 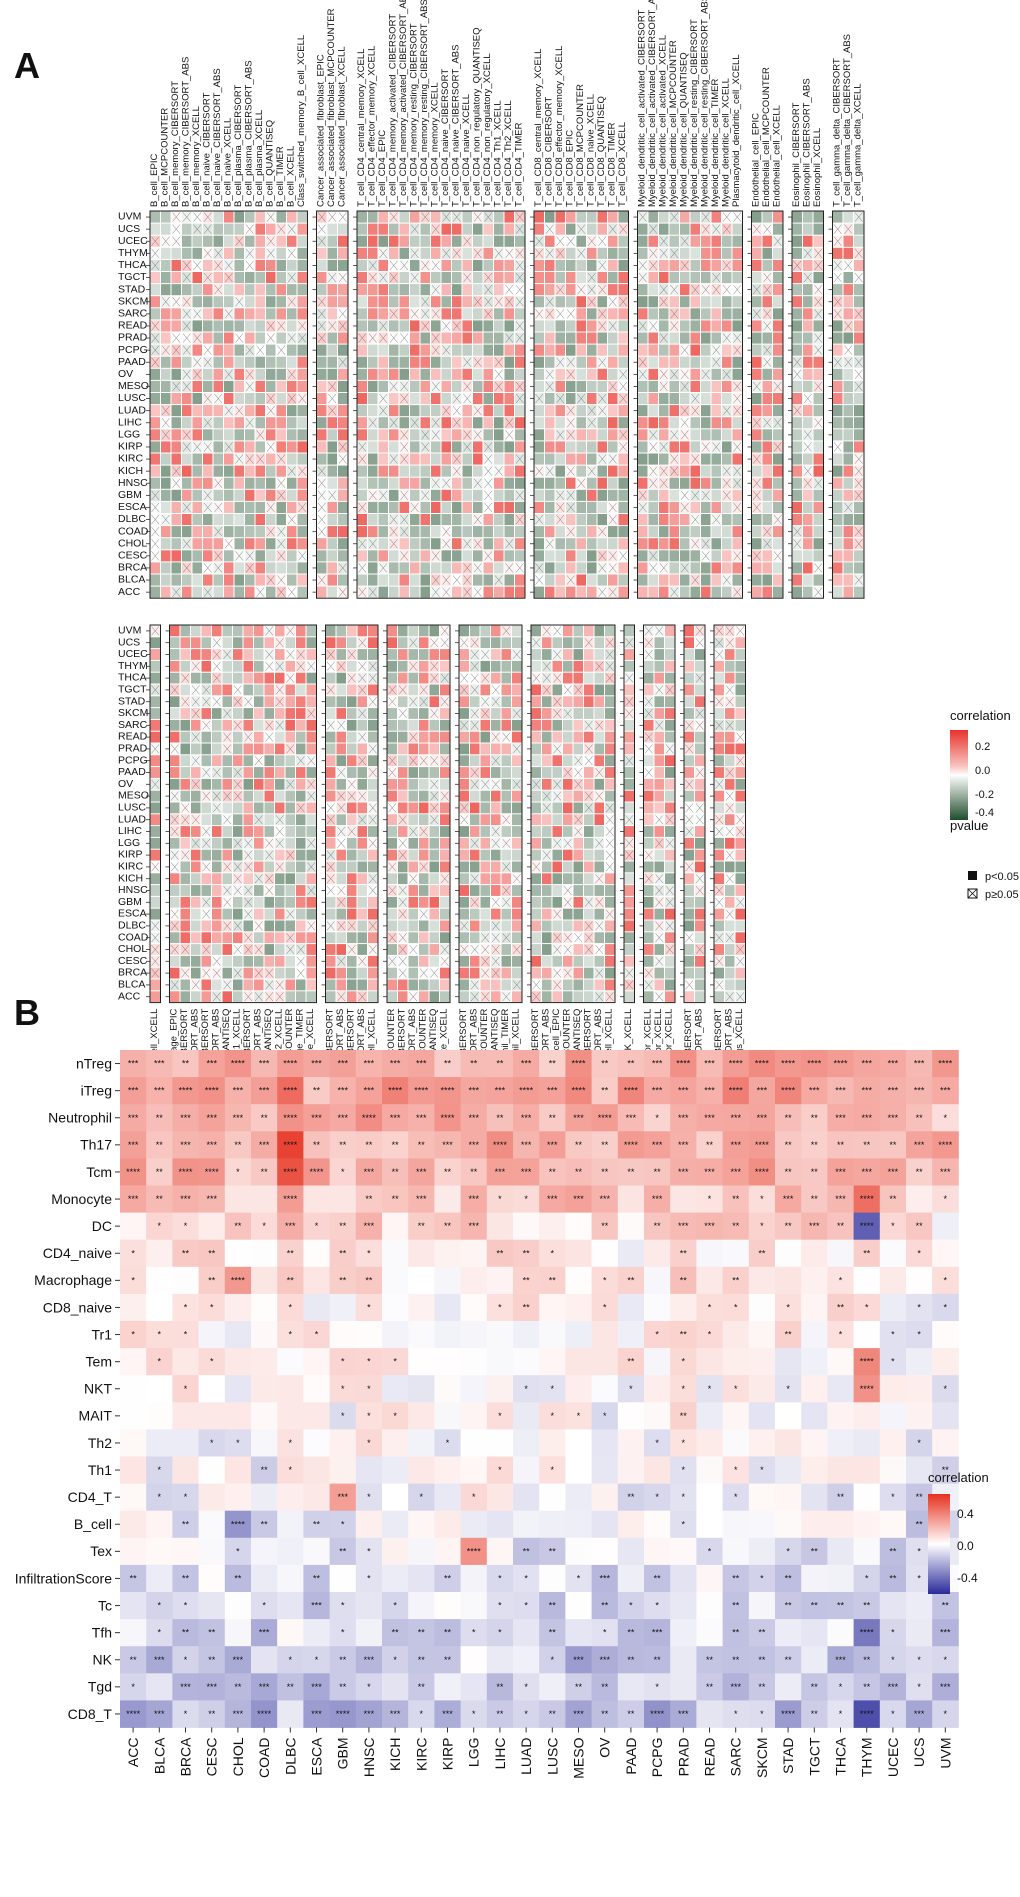 What do you see at coordinates (133, 253) in the screenshot?
I see `row-label-0: THYM` at bounding box center [133, 253].